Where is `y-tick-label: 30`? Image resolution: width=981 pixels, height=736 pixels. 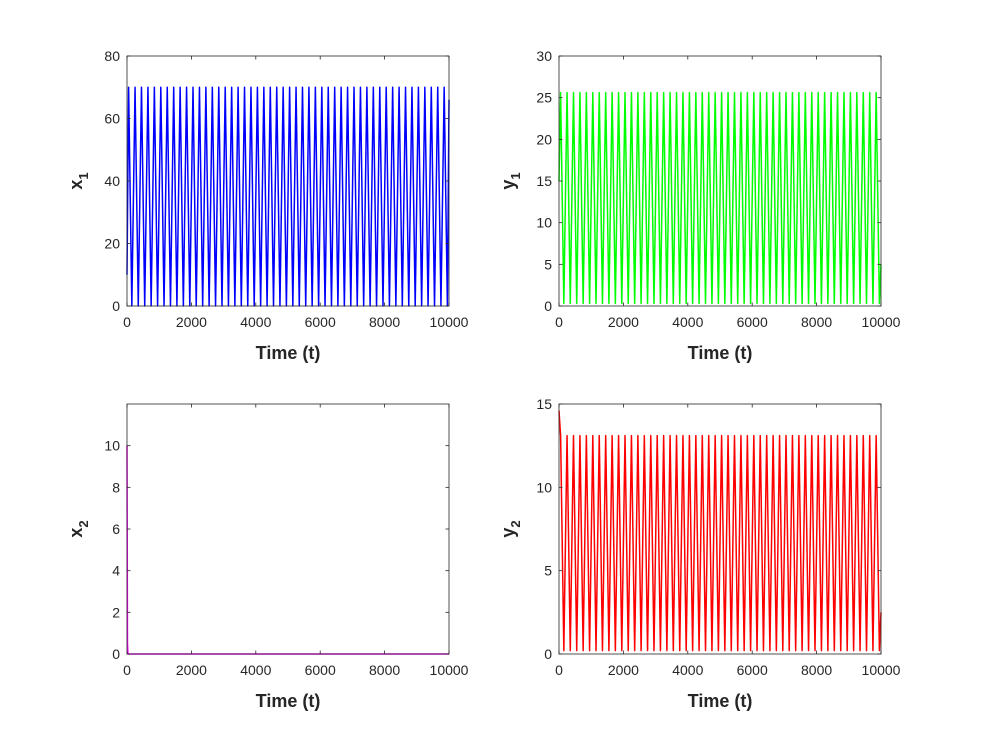 y-tick-label: 30 is located at coordinates (544, 56).